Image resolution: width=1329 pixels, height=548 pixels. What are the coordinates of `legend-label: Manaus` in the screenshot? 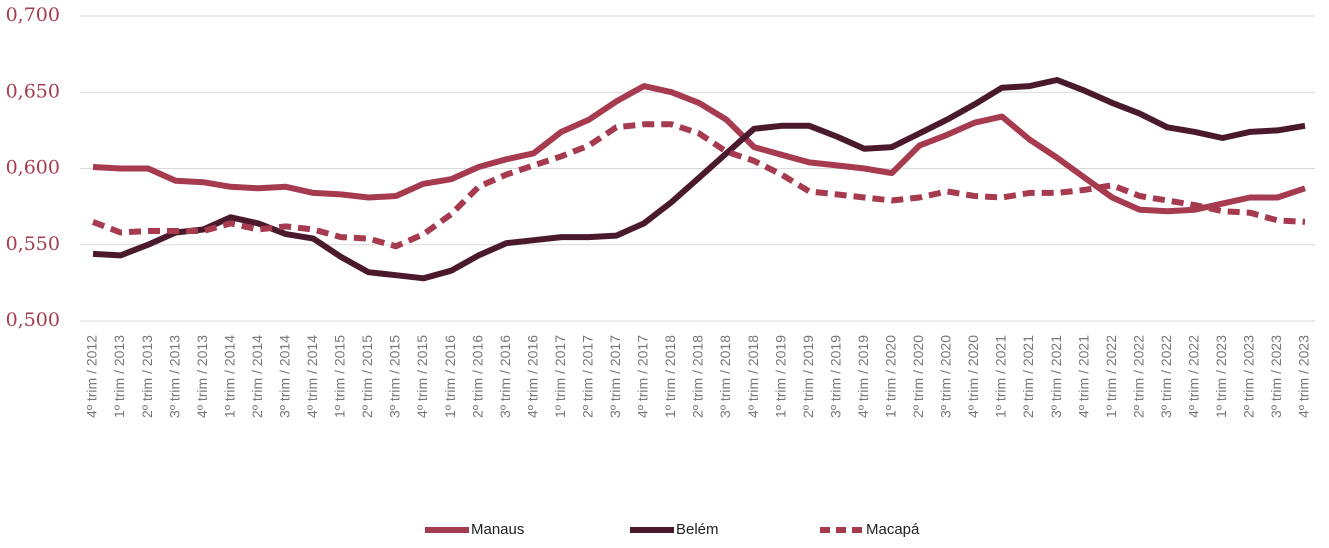 It's located at (497, 529).